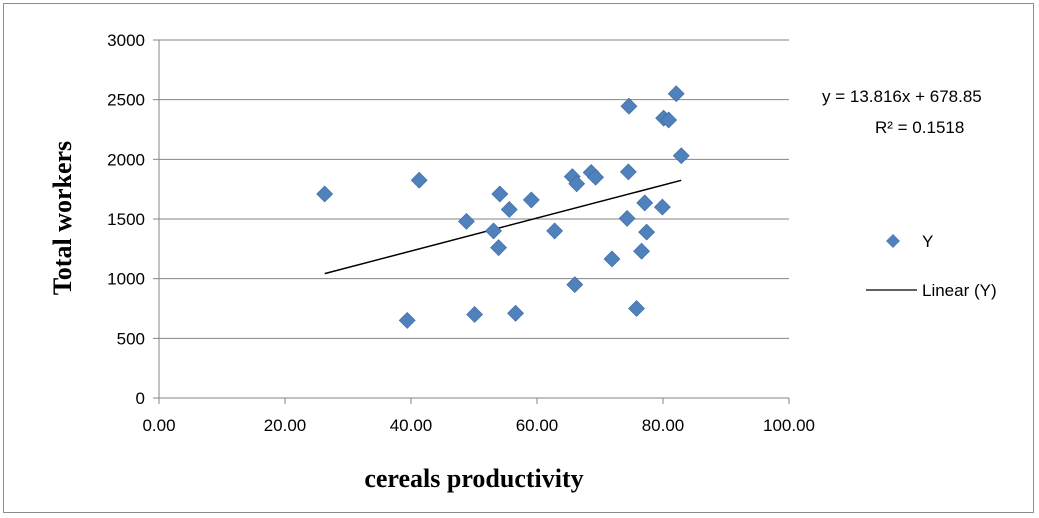  What do you see at coordinates (789, 425) in the screenshot?
I see `x-tick-label: 100.00` at bounding box center [789, 425].